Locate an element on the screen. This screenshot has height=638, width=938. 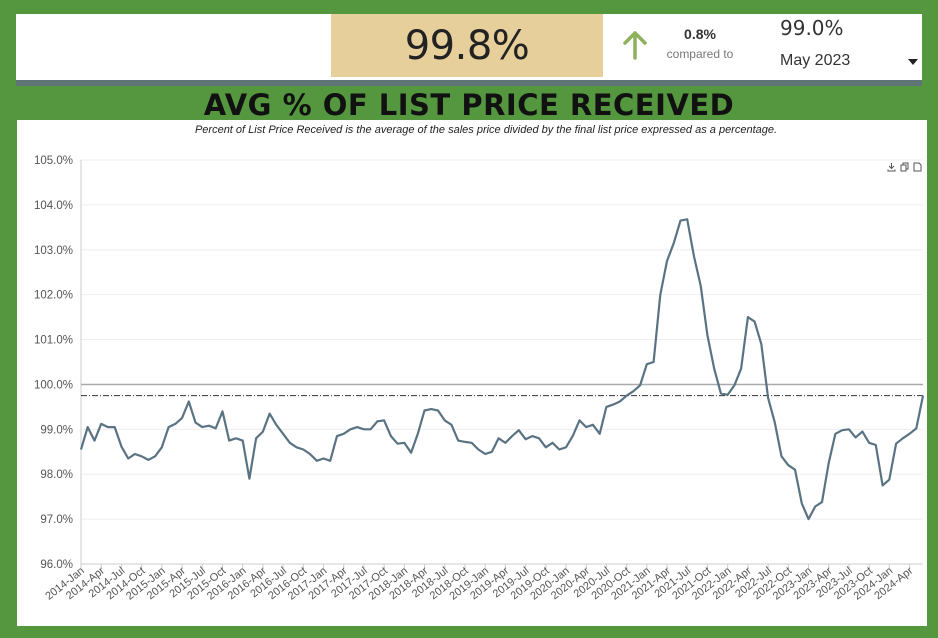
document-icon is located at coordinates (917, 167).